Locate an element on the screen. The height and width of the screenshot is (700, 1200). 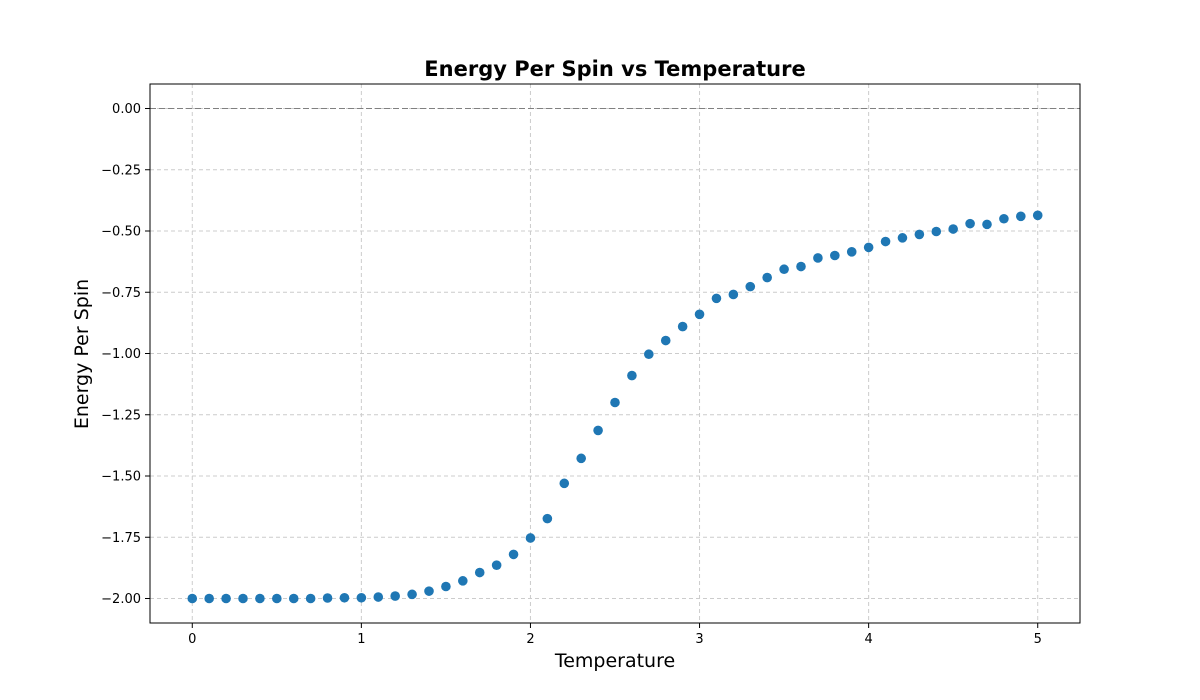
x-tick-label: 5 is located at coordinates (1038, 639).